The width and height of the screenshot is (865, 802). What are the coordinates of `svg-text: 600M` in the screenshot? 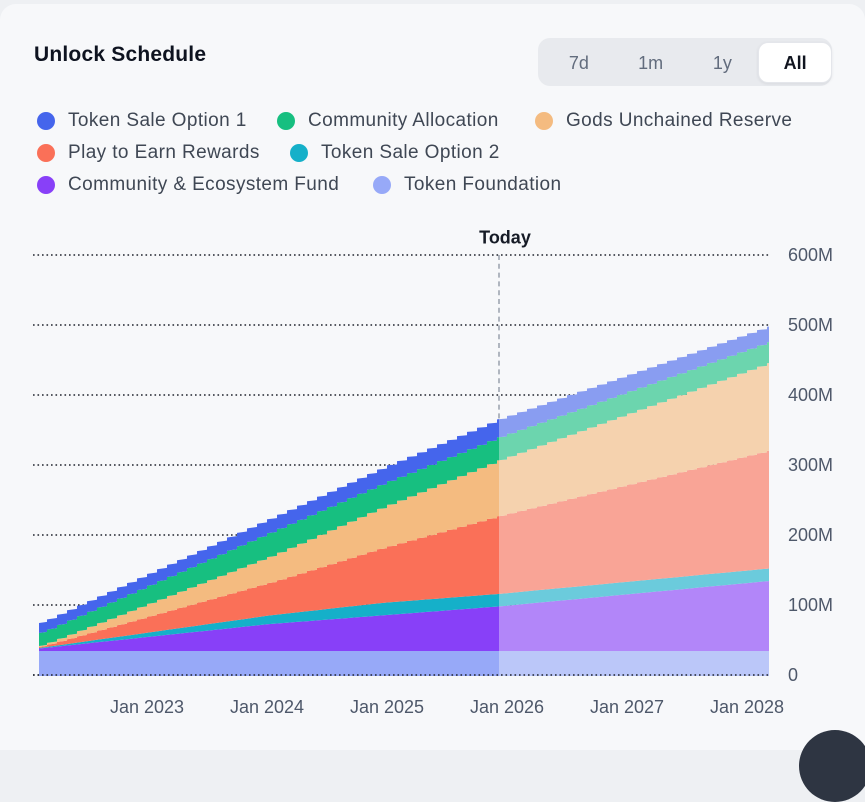 It's located at (810, 255).